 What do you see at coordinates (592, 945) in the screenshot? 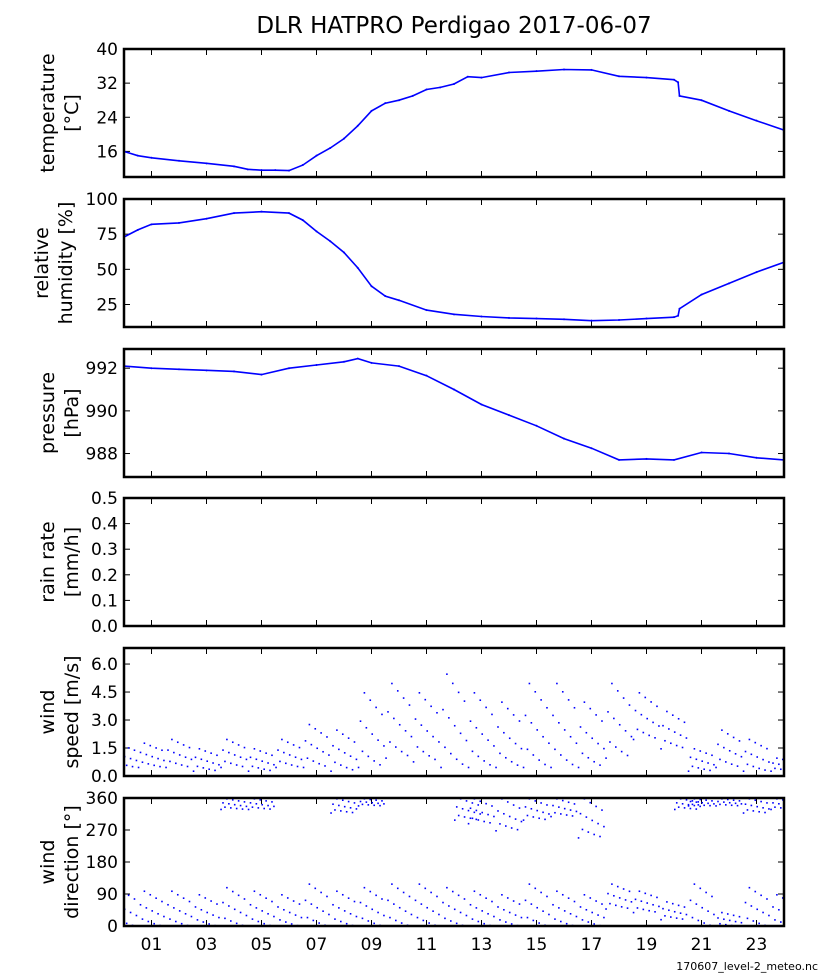
I see `x-tick-label: 17` at bounding box center [592, 945].